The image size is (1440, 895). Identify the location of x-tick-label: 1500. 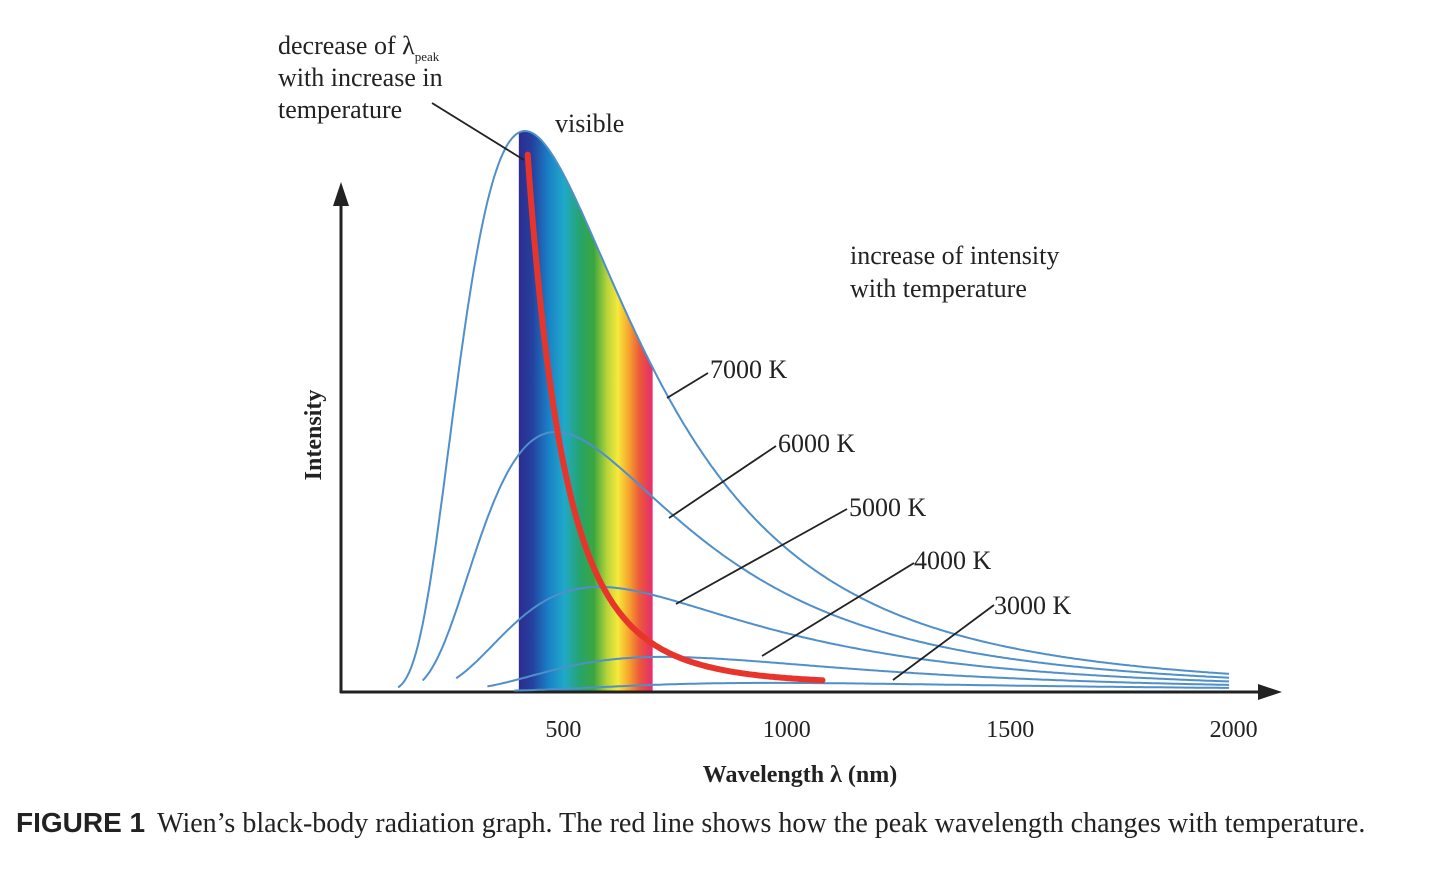
(1010, 730).